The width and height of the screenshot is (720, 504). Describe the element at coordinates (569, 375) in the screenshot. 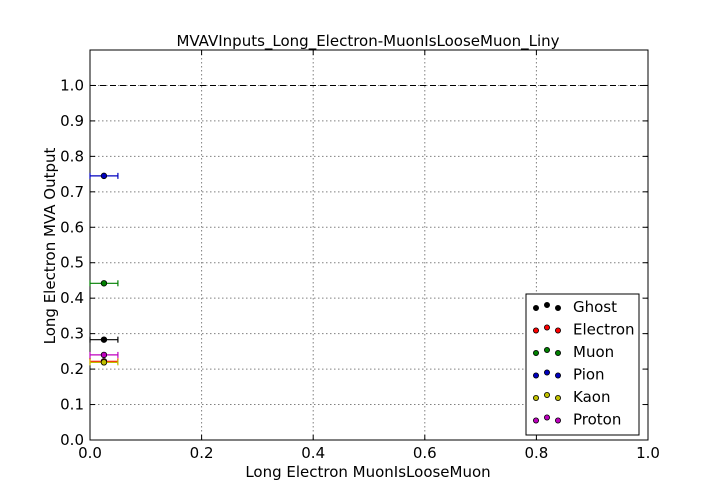

I see `legend-item-pion: Pion` at that location.